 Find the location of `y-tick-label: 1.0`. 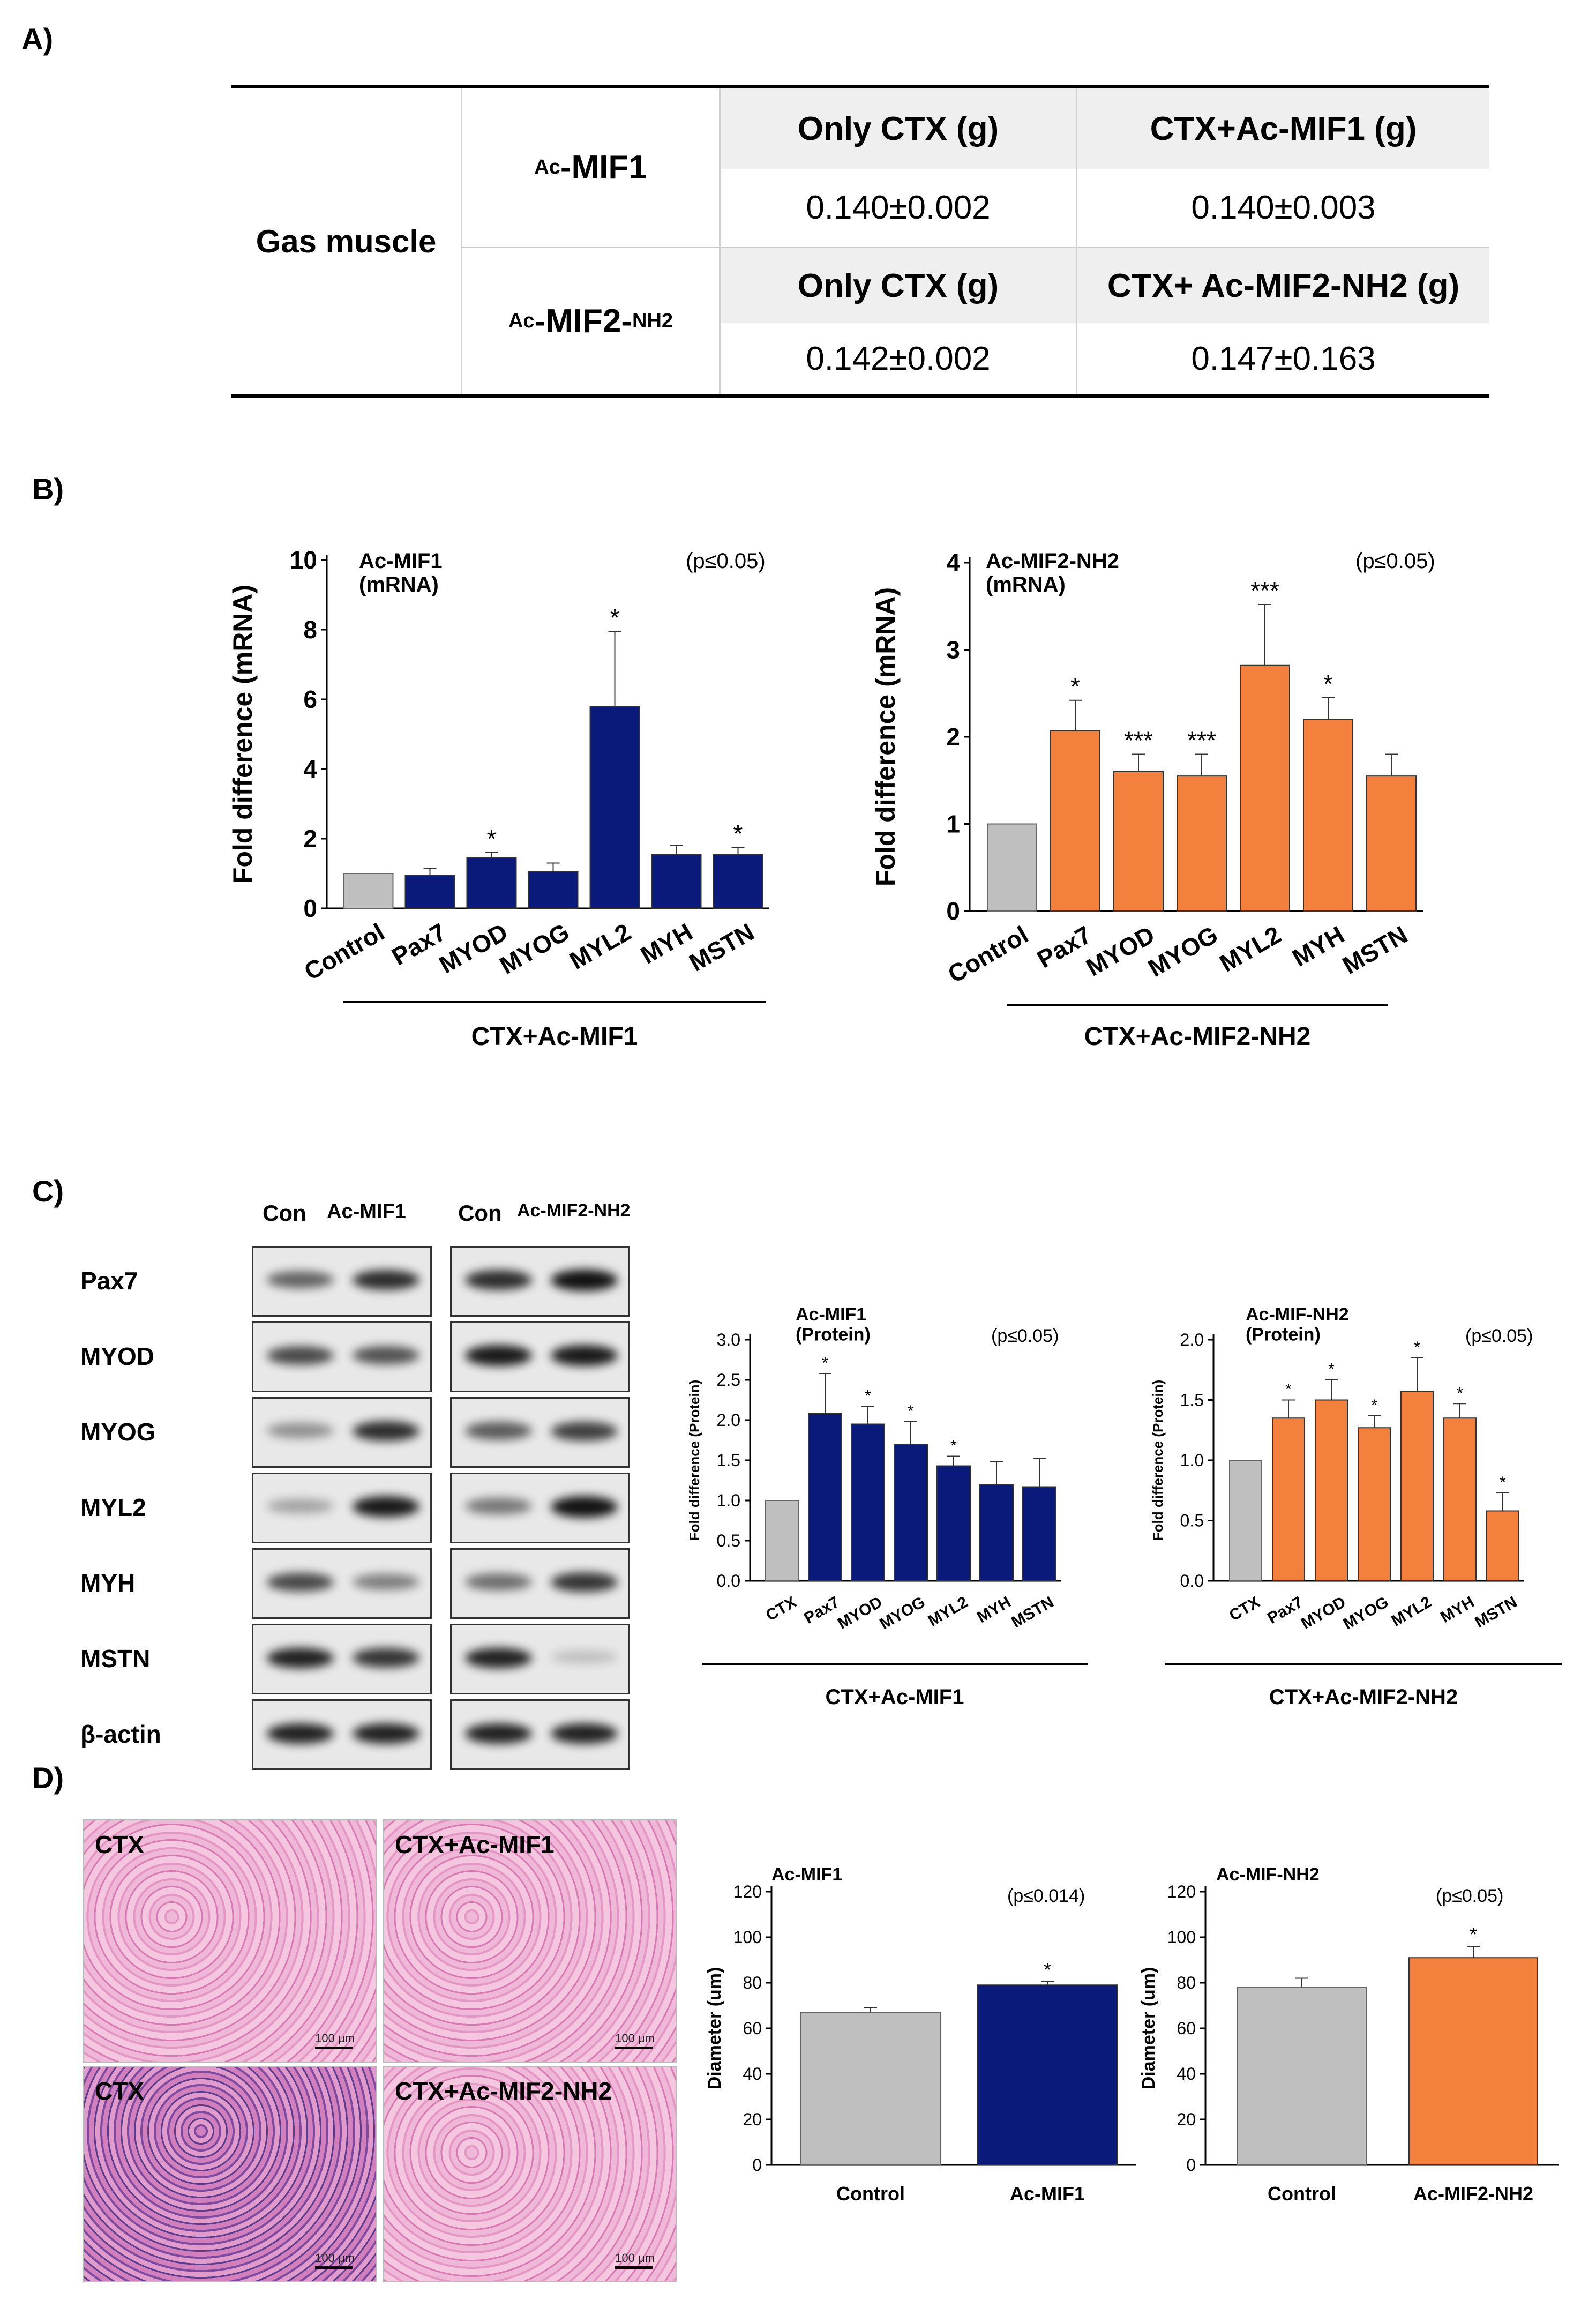

y-tick-label: 1.0 is located at coordinates (1192, 1460).